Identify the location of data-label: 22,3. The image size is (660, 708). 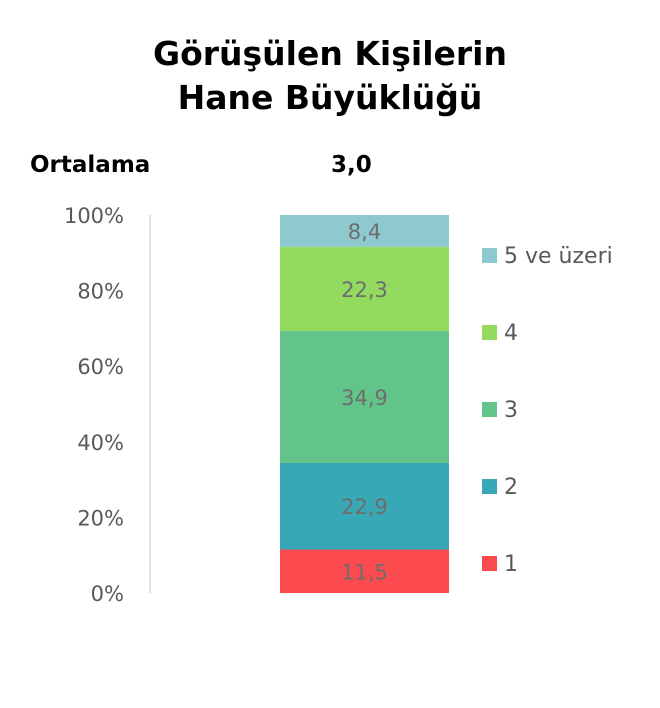
(364, 290).